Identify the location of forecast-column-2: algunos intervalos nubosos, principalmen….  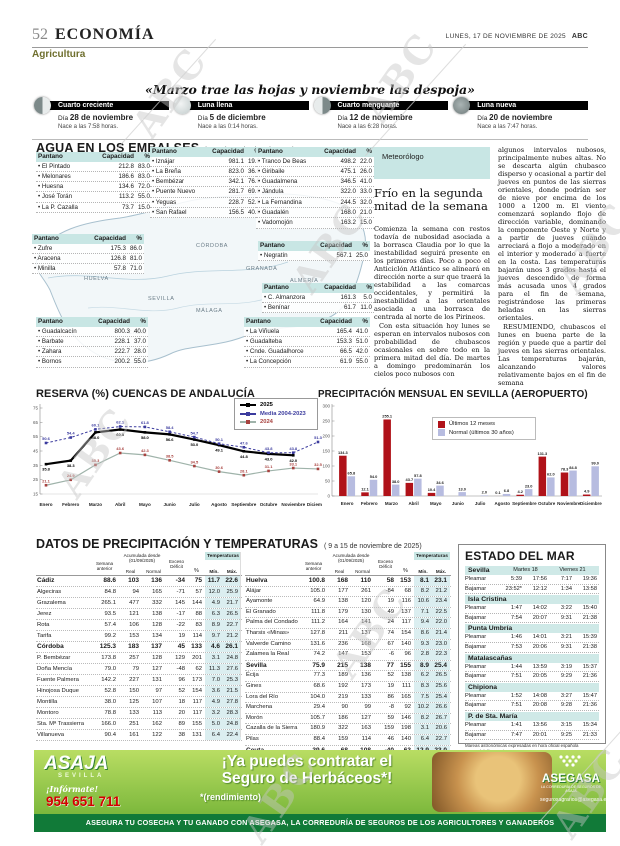
(552, 289).